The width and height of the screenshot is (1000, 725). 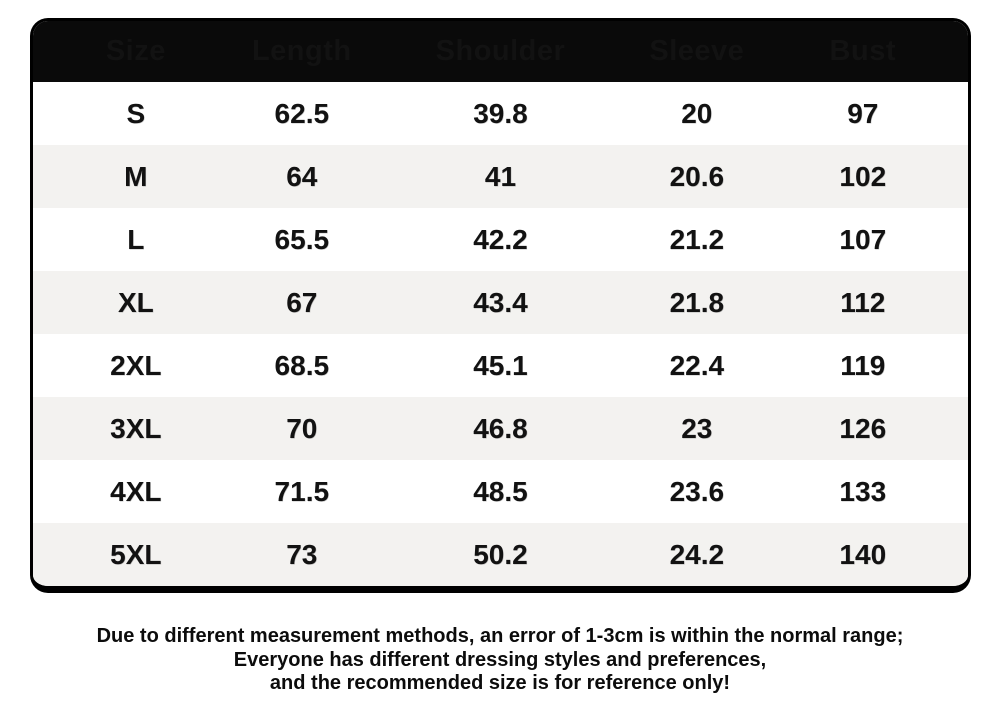 What do you see at coordinates (697, 491) in the screenshot?
I see `table-cell-sleeve: 23.6` at bounding box center [697, 491].